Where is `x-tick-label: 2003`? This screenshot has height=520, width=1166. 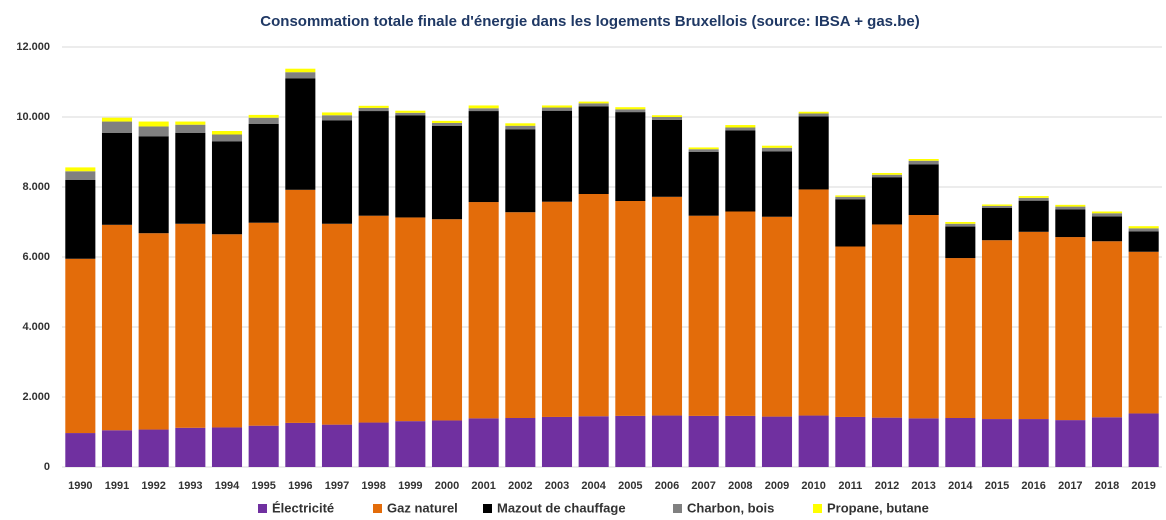
x-tick-label: 2003 is located at coordinates (557, 486).